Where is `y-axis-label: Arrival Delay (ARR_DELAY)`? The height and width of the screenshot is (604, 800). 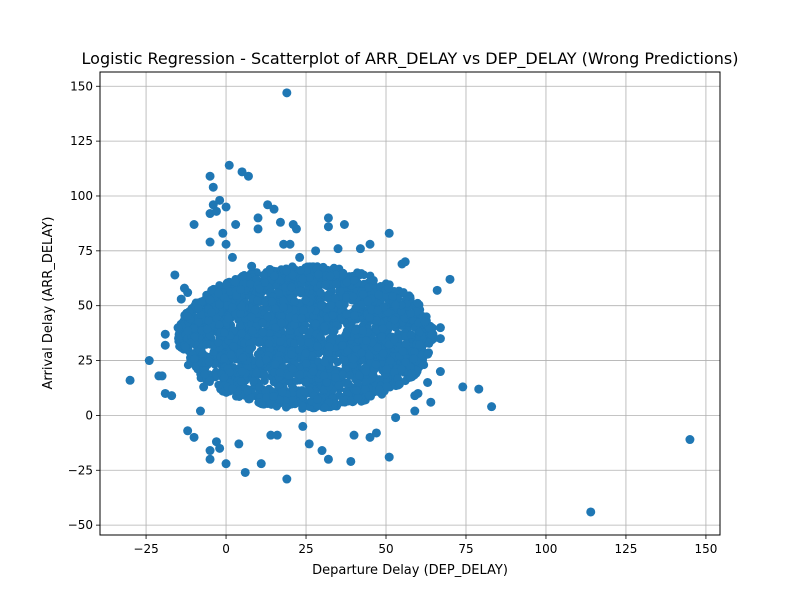 y-axis-label: Arrival Delay (ARR_DELAY) is located at coordinates (48, 303).